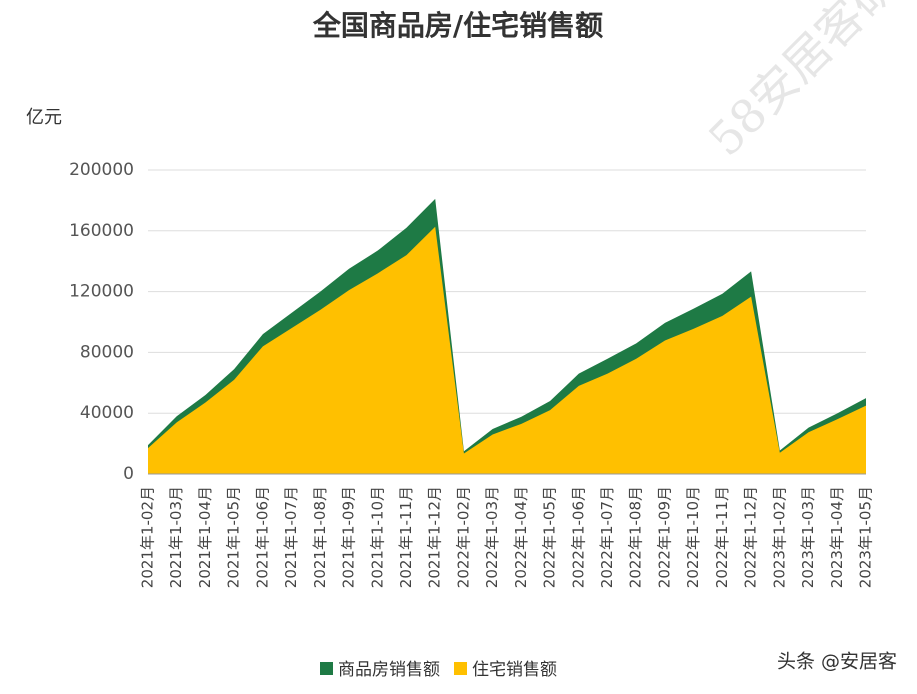 This screenshot has width=917, height=694. What do you see at coordinates (514, 670) in the screenshot?
I see `legend-label: 住宅销售额` at bounding box center [514, 670].